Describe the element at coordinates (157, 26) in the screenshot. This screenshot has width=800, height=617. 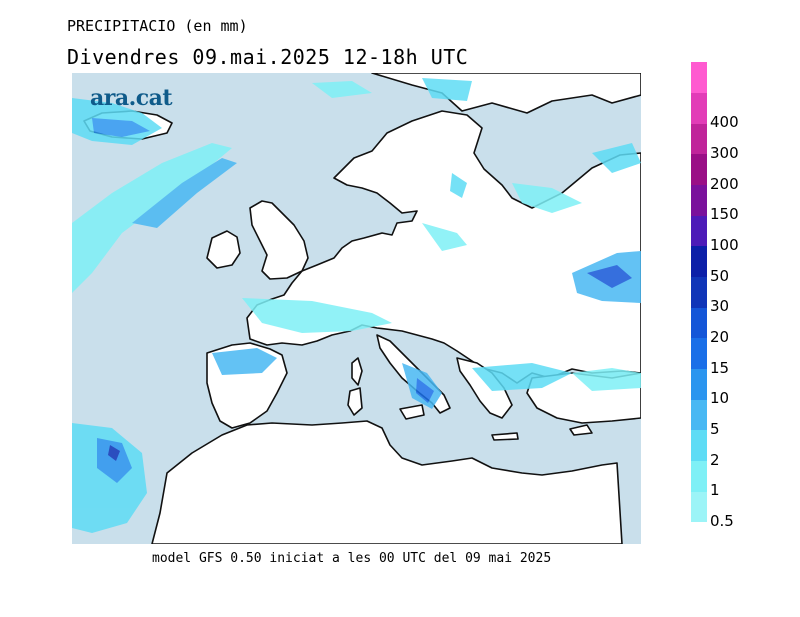
I see `variable-title: PRECIPITACIO (en mm)` at that location.